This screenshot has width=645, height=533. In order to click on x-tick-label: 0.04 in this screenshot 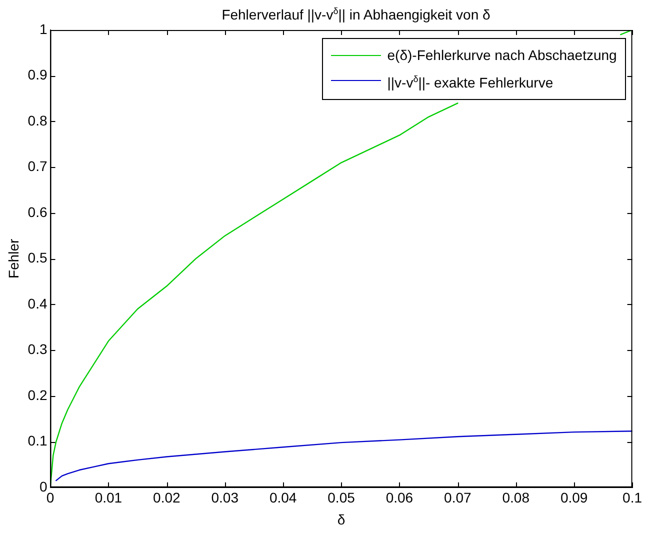, I will do `click(283, 498)`.